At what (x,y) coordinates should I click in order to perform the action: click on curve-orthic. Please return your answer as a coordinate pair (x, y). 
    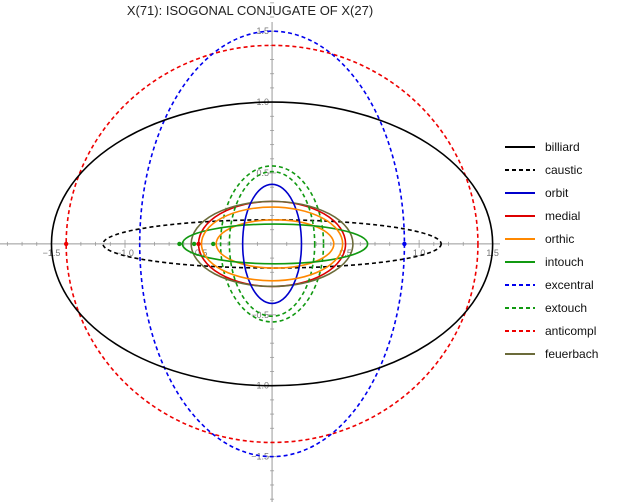
    Looking at the image, I should click on (275, 244).